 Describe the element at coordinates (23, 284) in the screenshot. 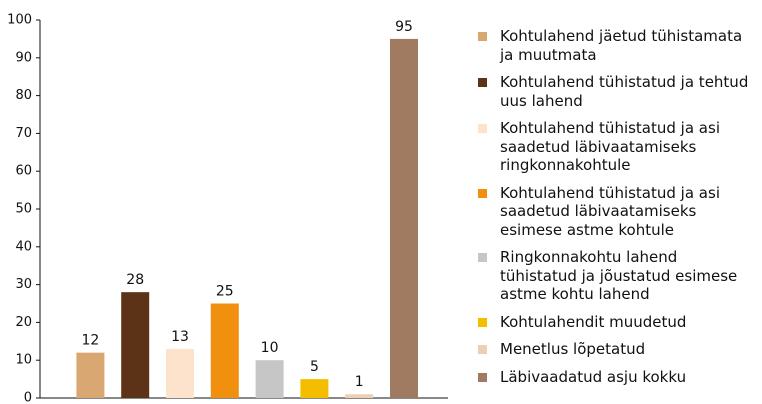

I see `y-tick-label: 30` at that location.